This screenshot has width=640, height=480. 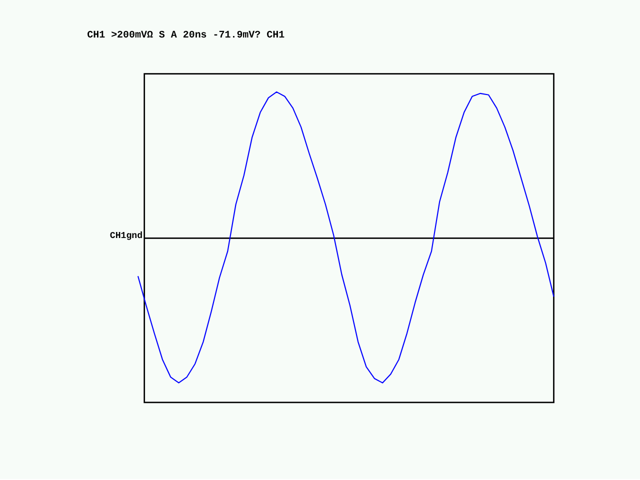 What do you see at coordinates (126, 236) in the screenshot?
I see `text: CH1gnd` at bounding box center [126, 236].